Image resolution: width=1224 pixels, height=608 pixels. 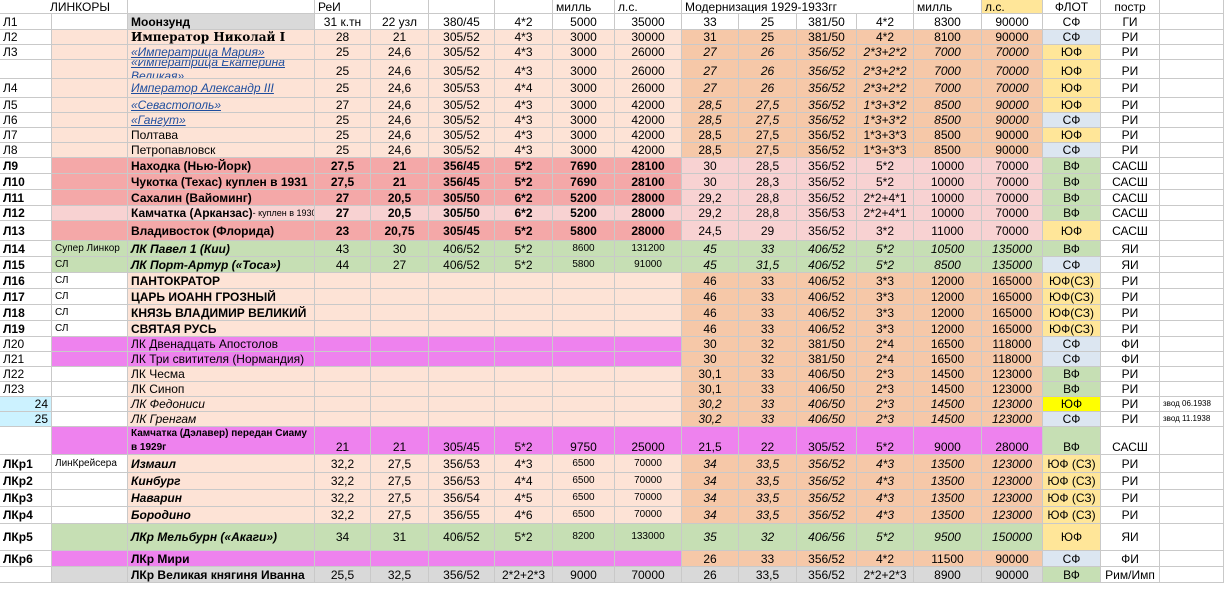 I want to click on row-id-cell: ЛКр3, so click(x=26, y=498).